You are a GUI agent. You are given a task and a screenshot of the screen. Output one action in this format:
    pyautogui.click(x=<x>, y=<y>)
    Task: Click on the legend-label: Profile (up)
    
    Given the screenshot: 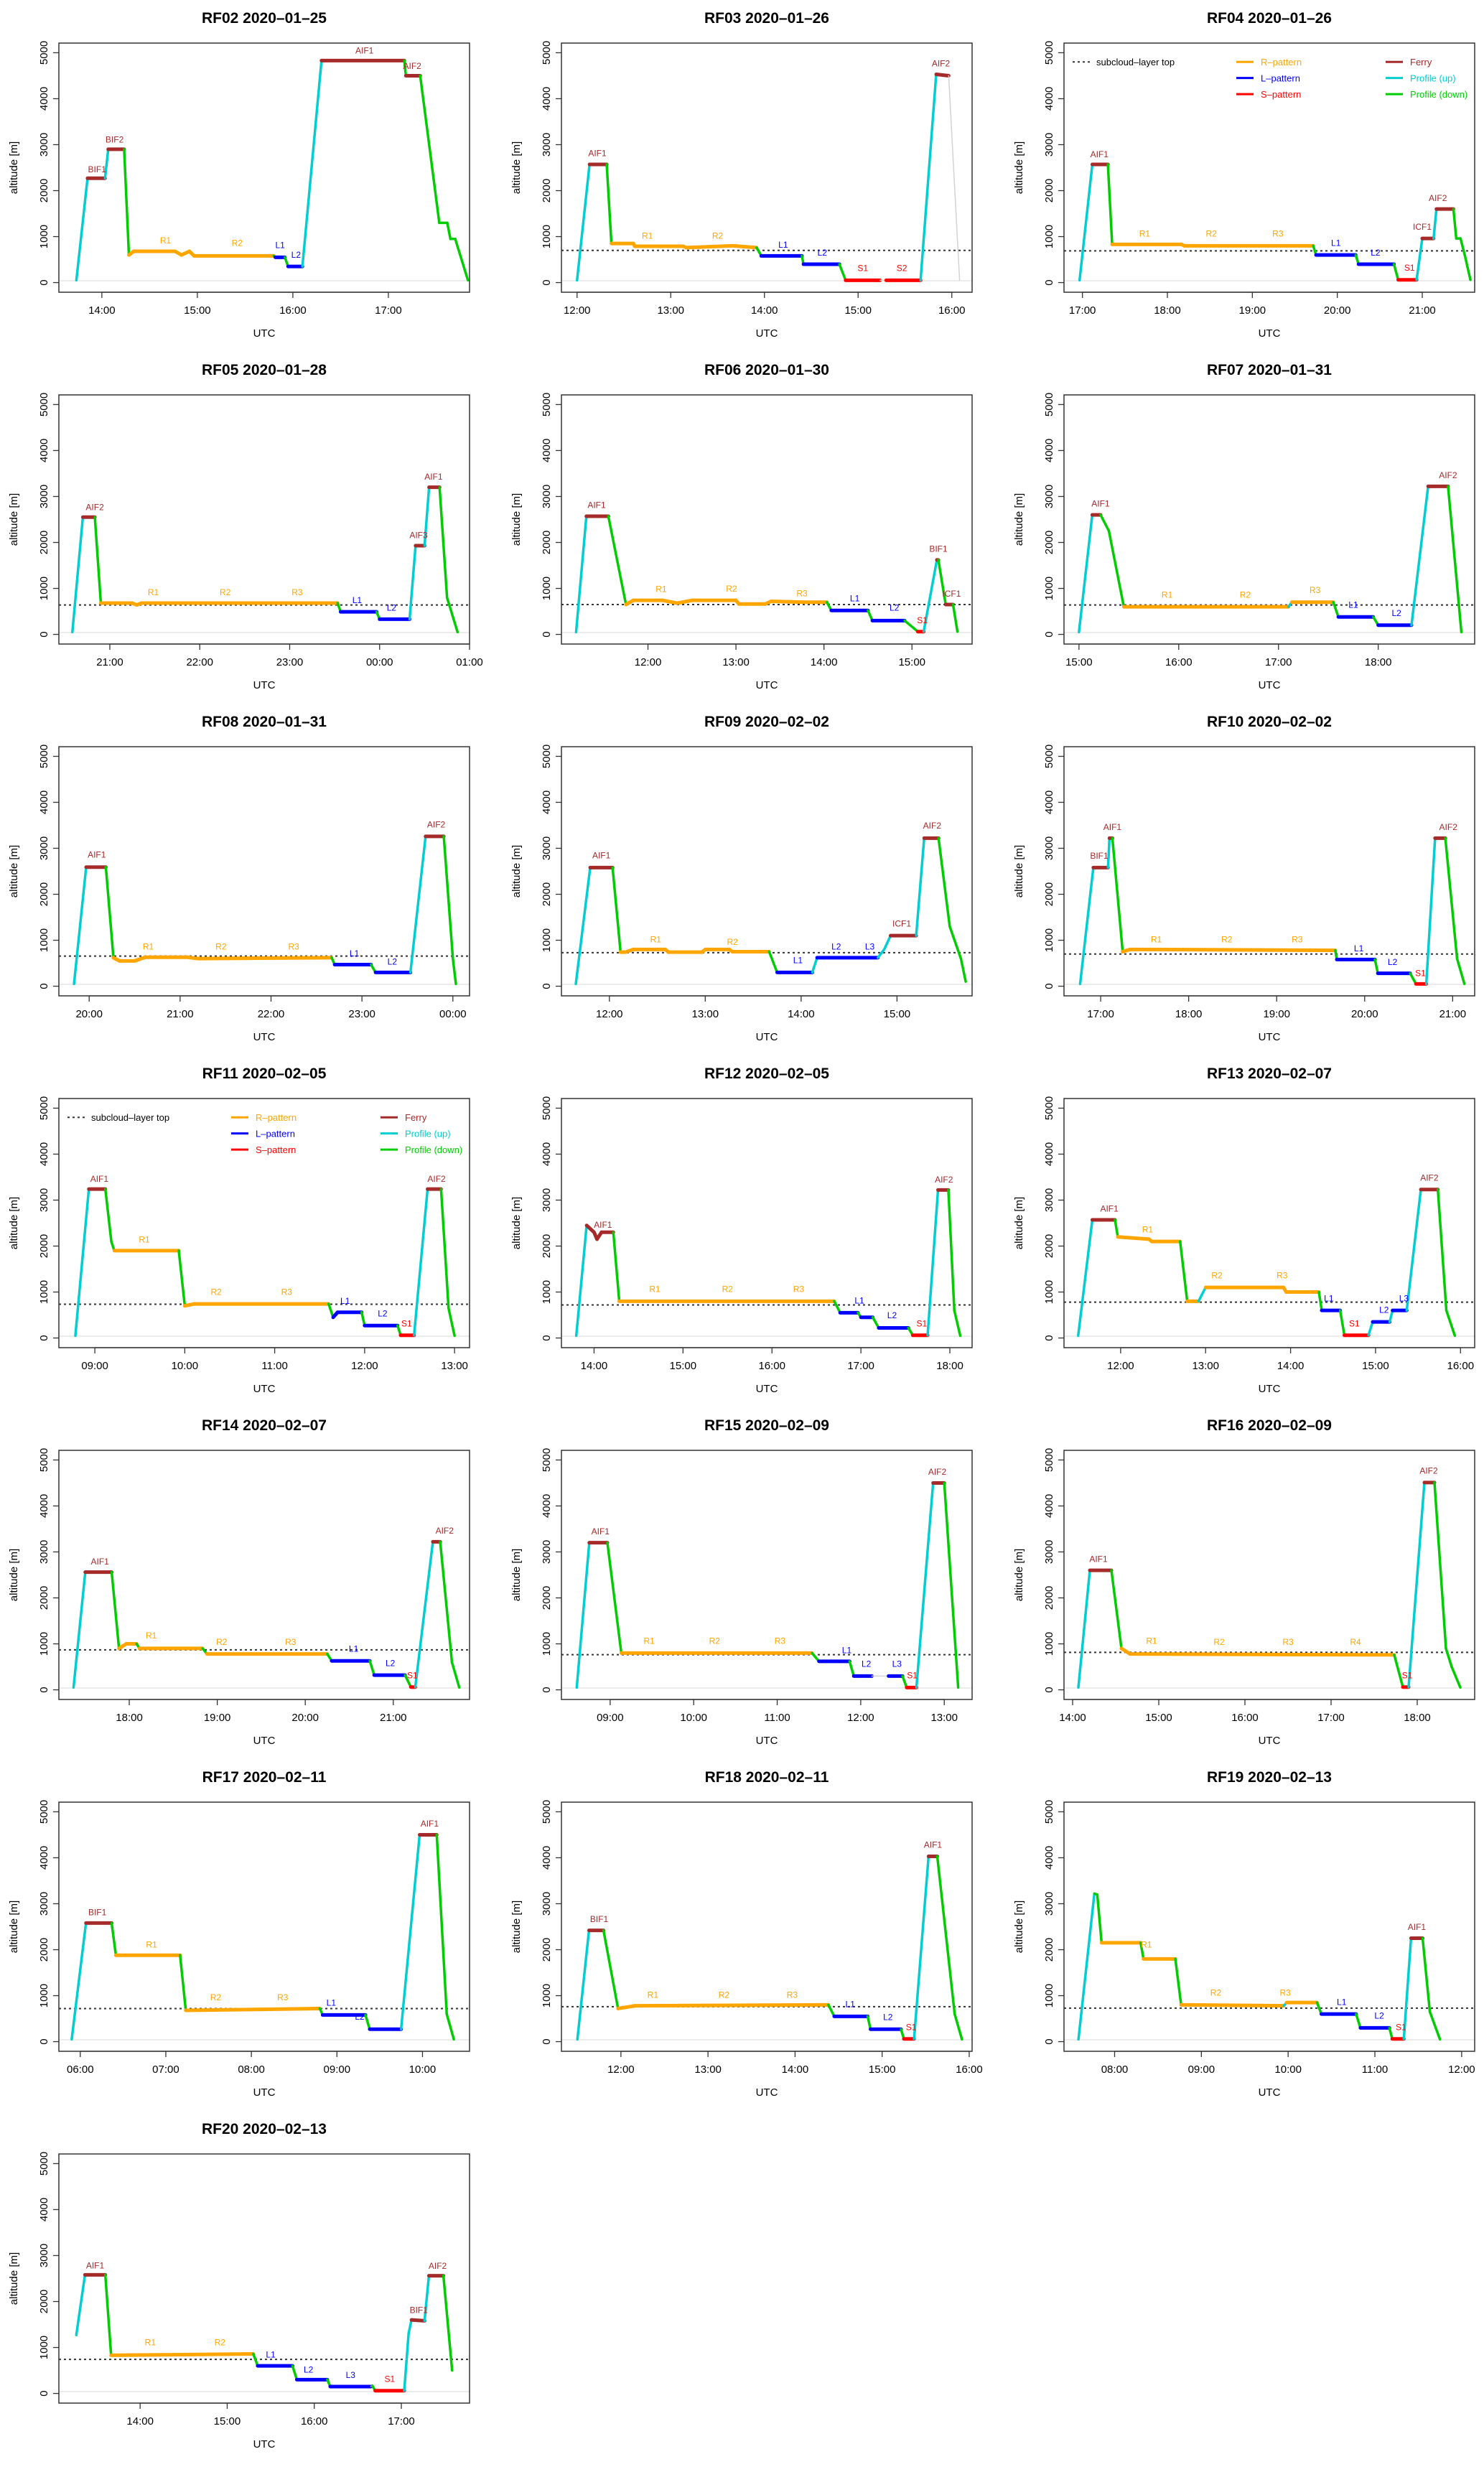 What is the action you would take?
    pyautogui.click(x=1433, y=78)
    